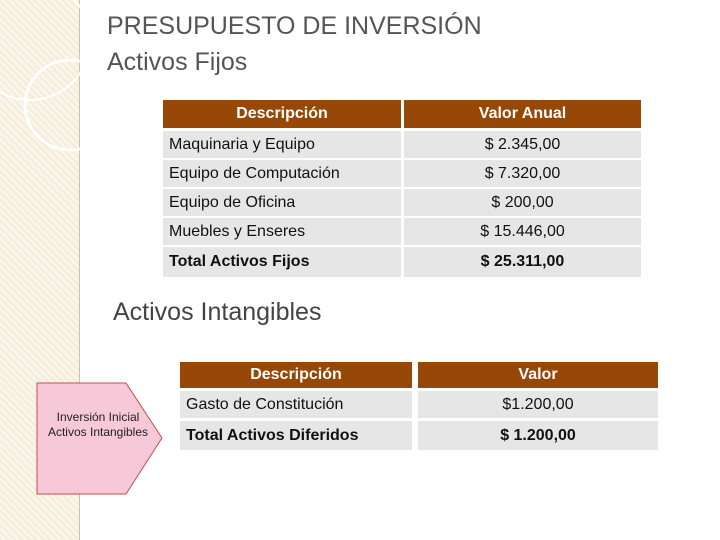 The image size is (720, 540). What do you see at coordinates (538, 375) in the screenshot?
I see `table-cell: Valor` at bounding box center [538, 375].